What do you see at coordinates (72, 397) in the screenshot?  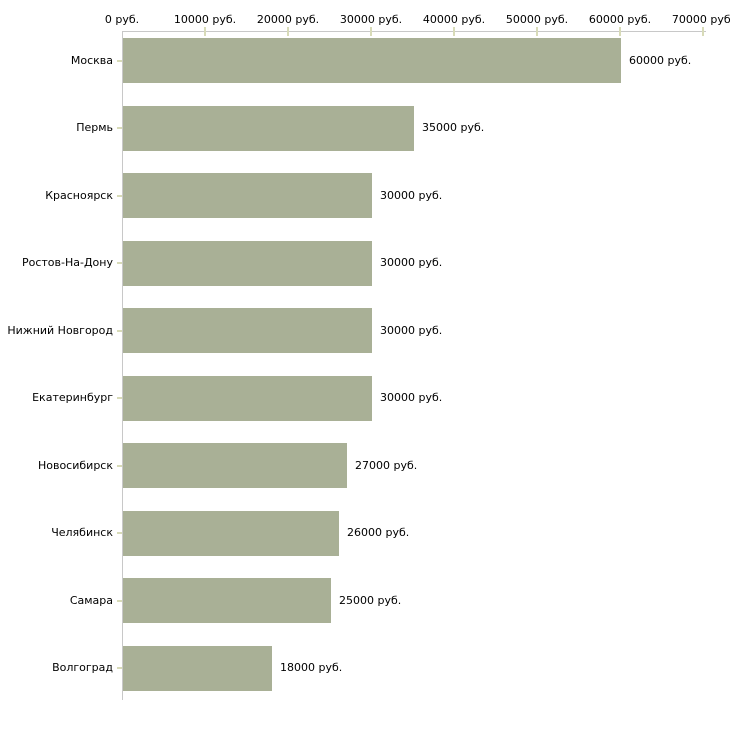 I see `category-label: Екатеринбург` at bounding box center [72, 397].